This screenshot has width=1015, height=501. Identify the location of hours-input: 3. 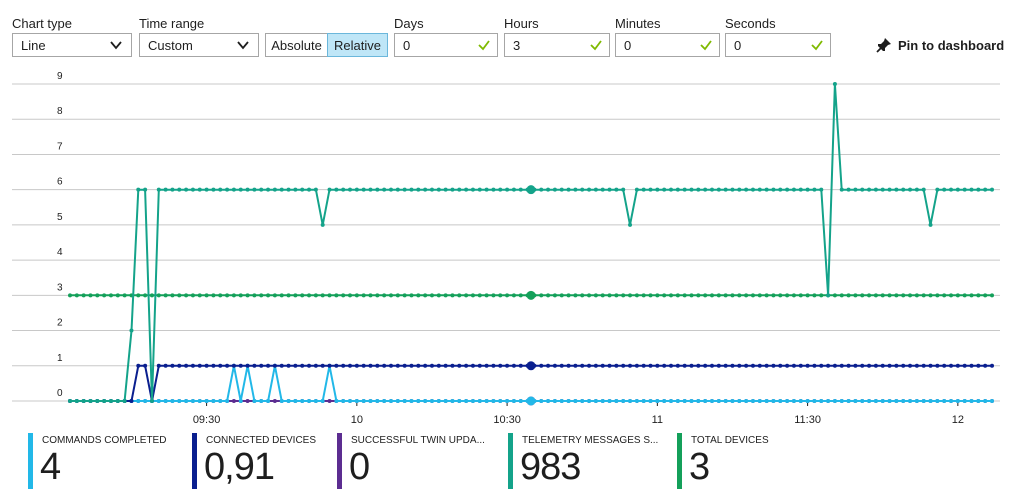
(557, 45).